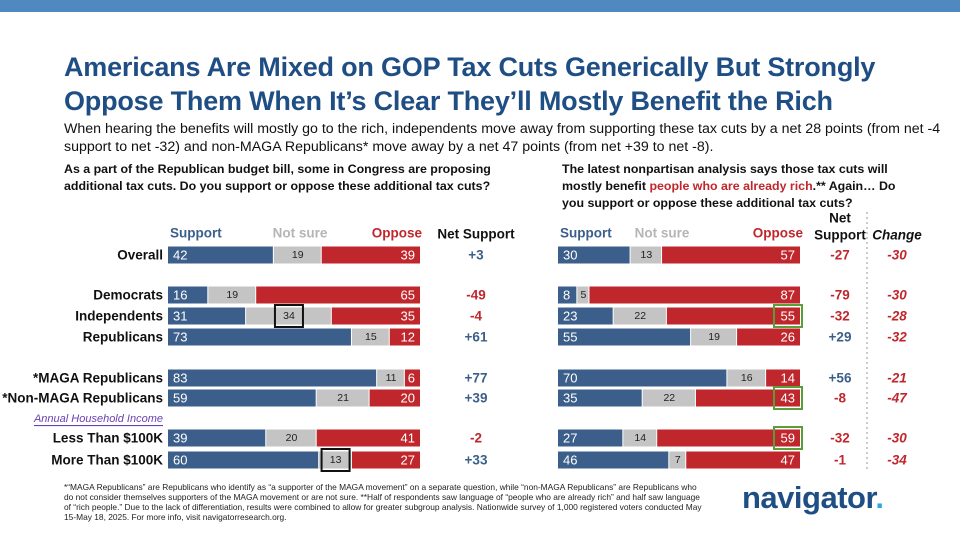  Describe the element at coordinates (731, 186) in the screenshot. I see `right-question-highlight: people who are already rich` at that location.